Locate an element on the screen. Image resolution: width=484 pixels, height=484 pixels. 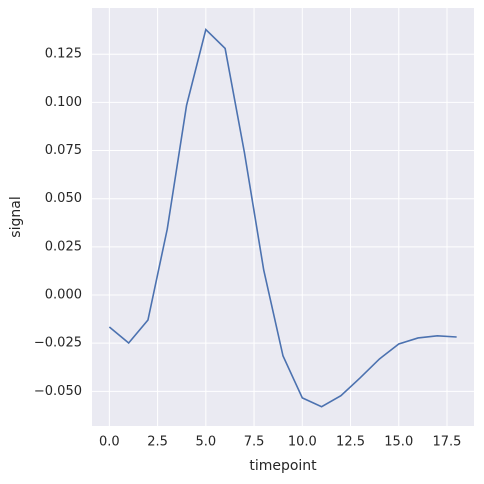
x-tick-label: 5.0 is located at coordinates (205, 442).